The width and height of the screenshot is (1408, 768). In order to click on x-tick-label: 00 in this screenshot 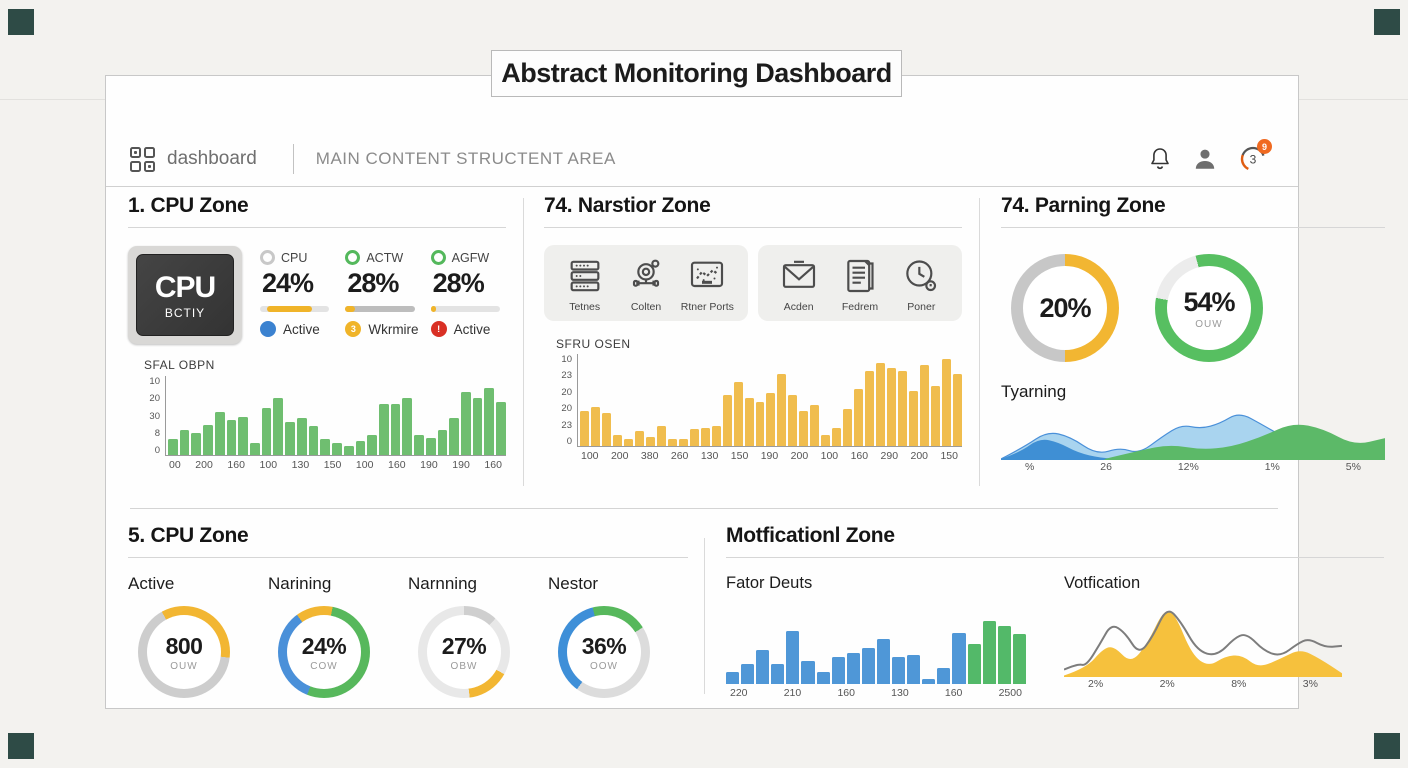, I will do `click(175, 465)`.